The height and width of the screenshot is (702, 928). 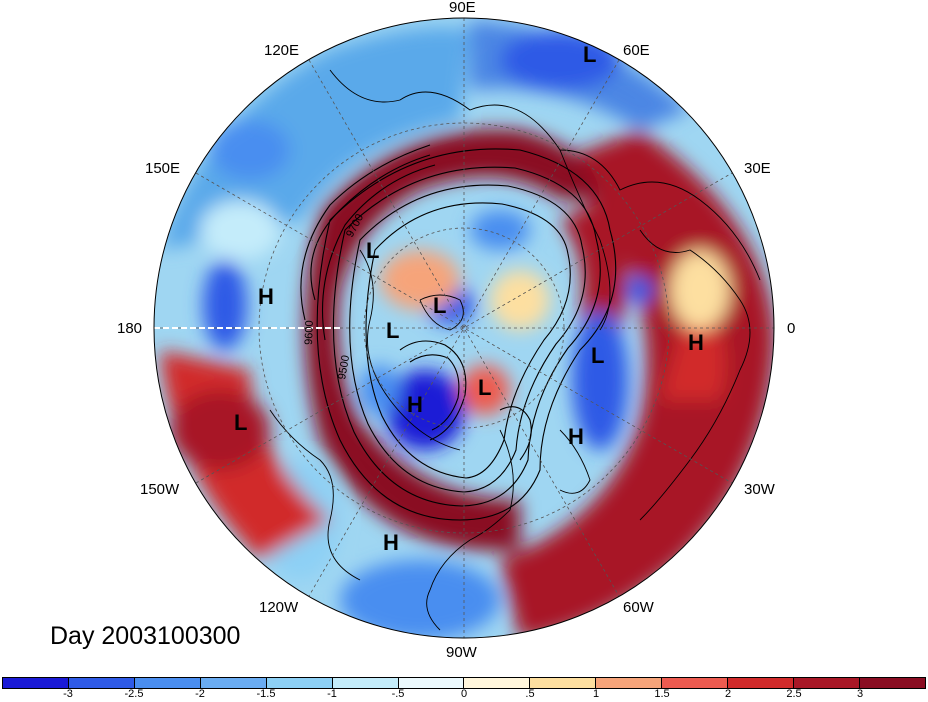 What do you see at coordinates (68, 694) in the screenshot?
I see `colorbar-tick-label: -3` at bounding box center [68, 694].